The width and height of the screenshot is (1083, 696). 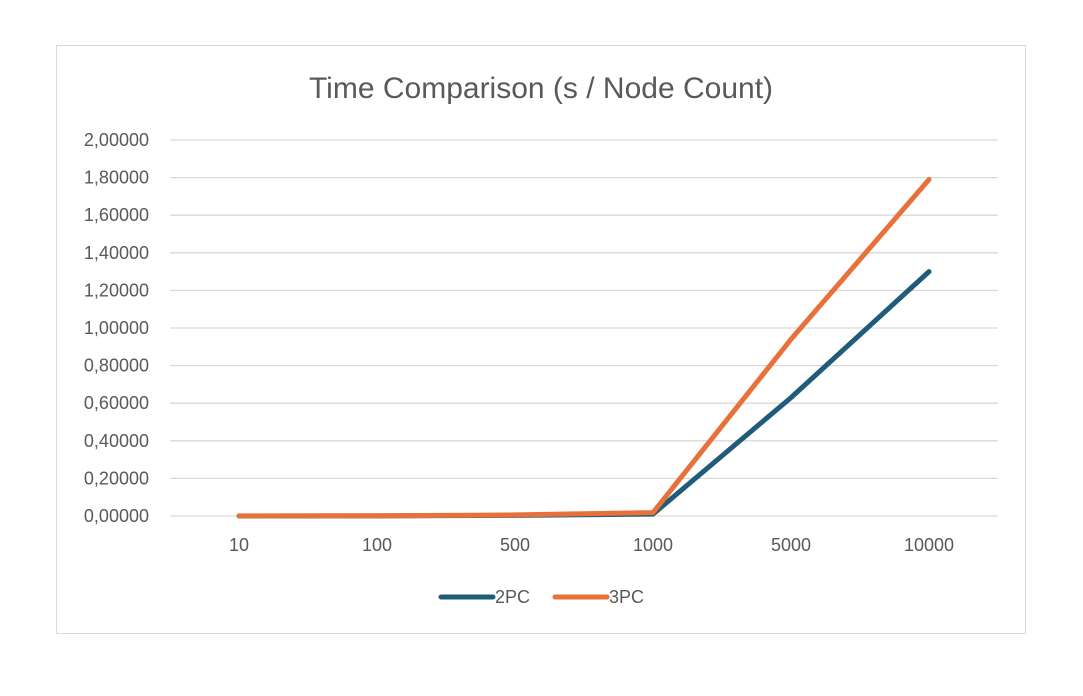 I want to click on legend-item-2pc: 2PC, so click(x=484, y=597).